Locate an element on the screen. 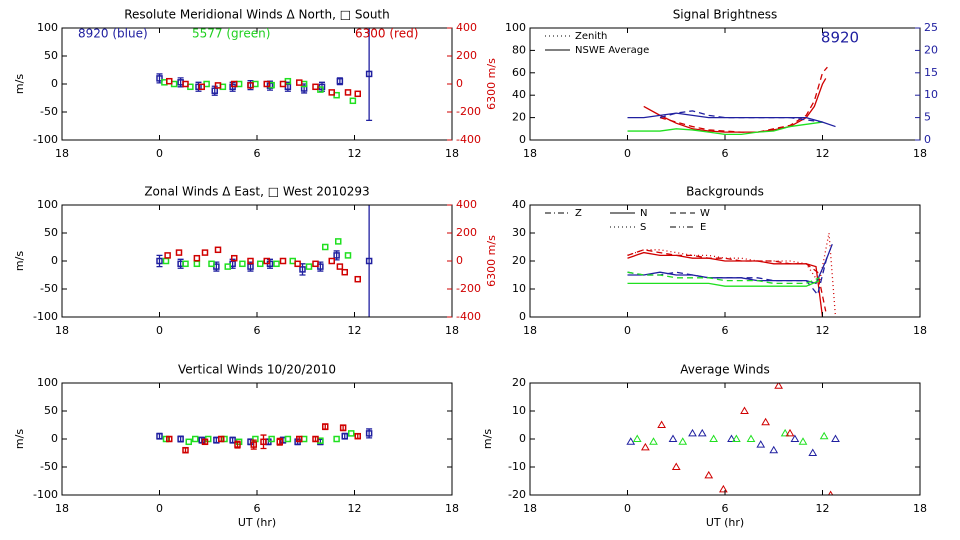 This screenshot has height=540, width=960. legend-label: Zenith is located at coordinates (591, 36).